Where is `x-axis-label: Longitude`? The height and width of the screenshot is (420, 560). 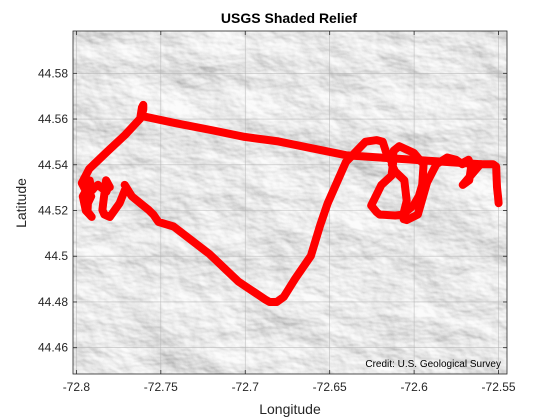
x-axis-label: Longitude is located at coordinates (290, 409).